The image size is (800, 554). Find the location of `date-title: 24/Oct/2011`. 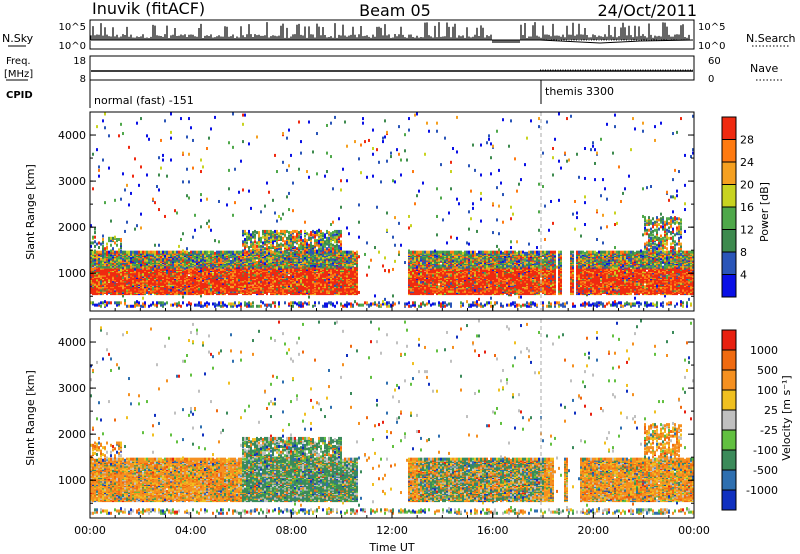

date-title: 24/Oct/2011 is located at coordinates (647, 10).